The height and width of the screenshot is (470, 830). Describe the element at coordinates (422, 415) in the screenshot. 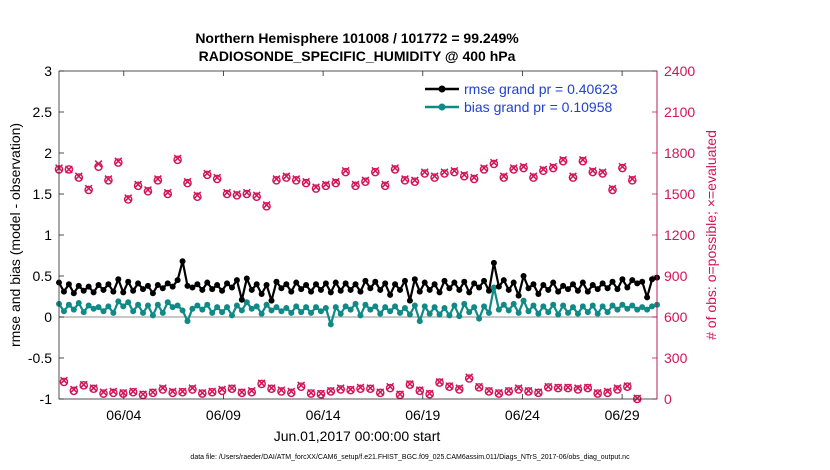

I see `x-tick-label: 06/19` at that location.